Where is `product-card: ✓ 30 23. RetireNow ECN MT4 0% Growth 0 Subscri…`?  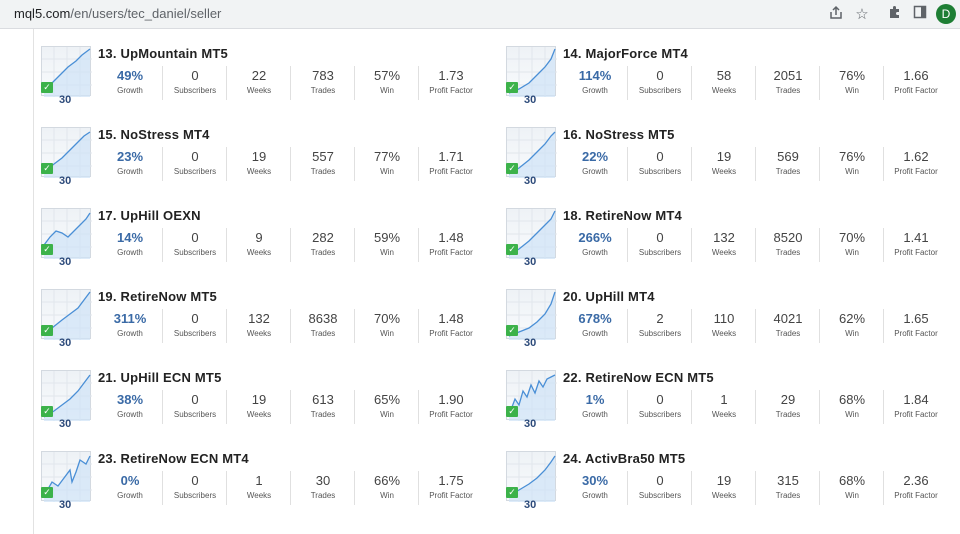 product-card: ✓ 30 23. RetireNow ECN MT4 0% Growth 0 Subscri… is located at coordinates (266, 482).